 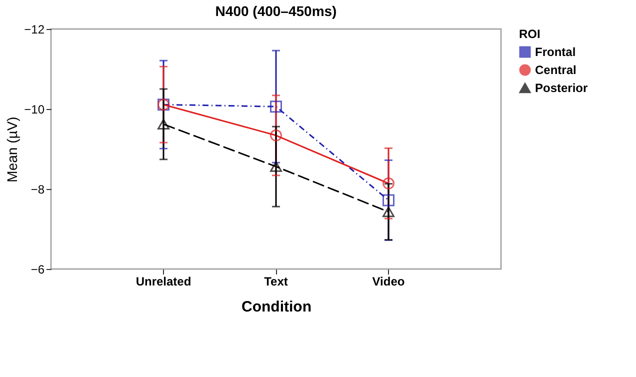 I want to click on legend-label: Frontal, so click(x=555, y=52).